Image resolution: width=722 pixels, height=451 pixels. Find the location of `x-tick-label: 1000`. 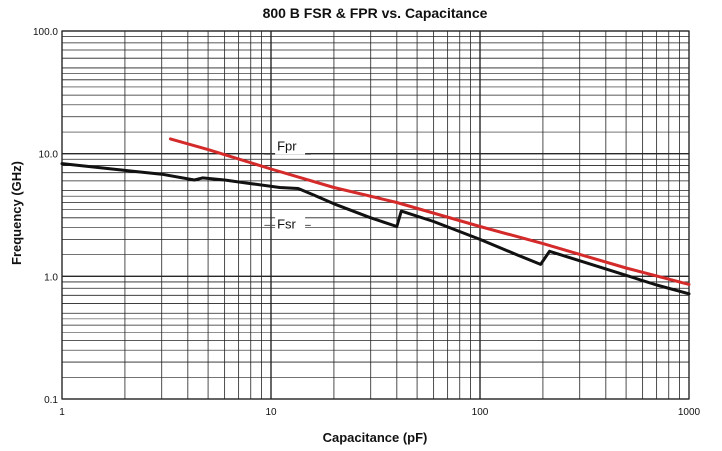

x-tick-label: 1000 is located at coordinates (689, 412).